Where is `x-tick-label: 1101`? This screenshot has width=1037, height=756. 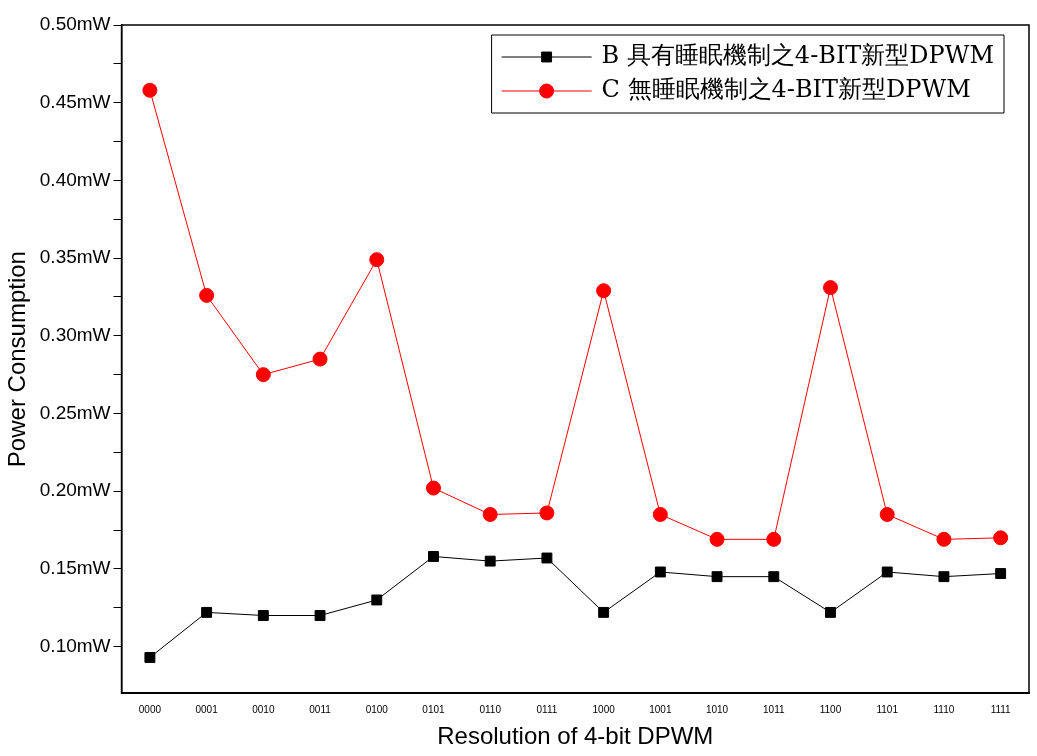
x-tick-label: 1101 is located at coordinates (887, 709).